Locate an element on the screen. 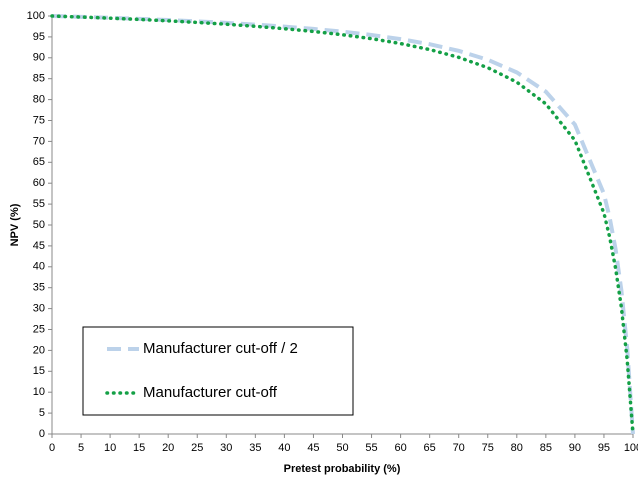 The width and height of the screenshot is (638, 479). y-tick-label: 75 is located at coordinates (39, 120).